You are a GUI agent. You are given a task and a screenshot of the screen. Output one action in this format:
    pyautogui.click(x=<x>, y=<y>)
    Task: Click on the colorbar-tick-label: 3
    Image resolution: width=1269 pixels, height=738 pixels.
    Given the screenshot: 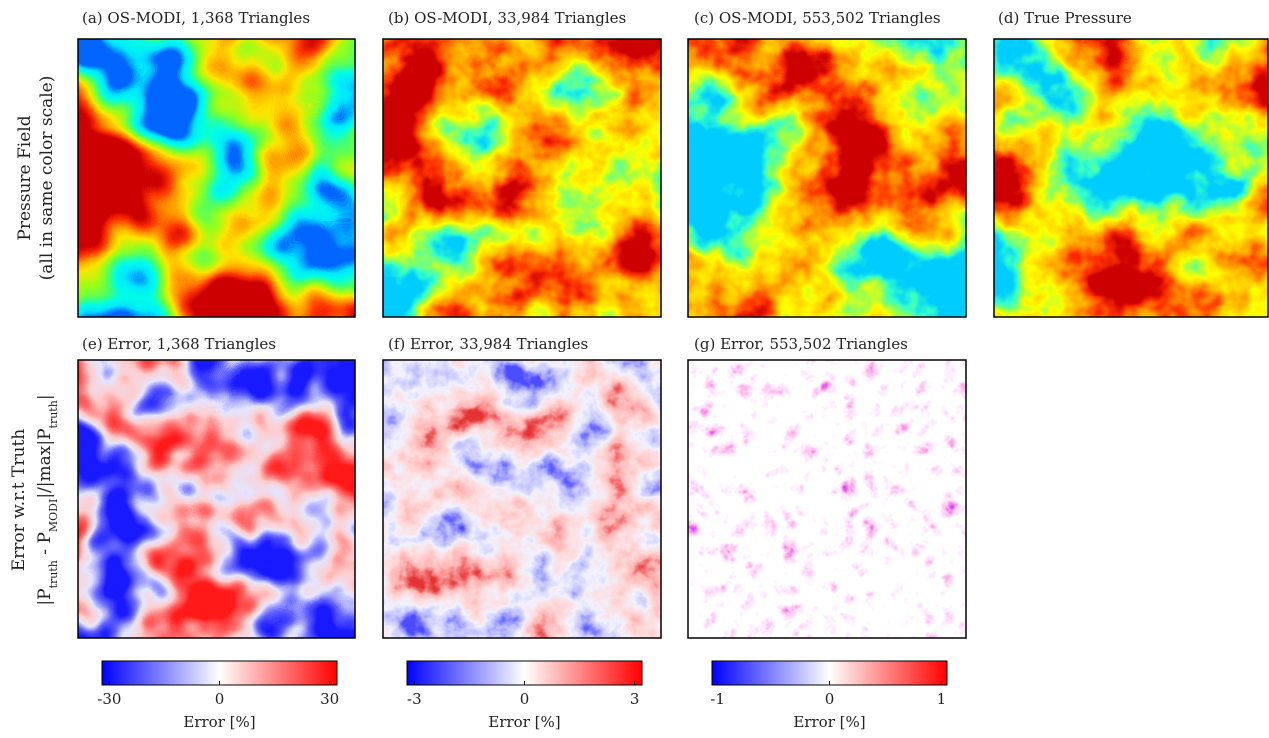 What is the action you would take?
    pyautogui.click(x=635, y=699)
    